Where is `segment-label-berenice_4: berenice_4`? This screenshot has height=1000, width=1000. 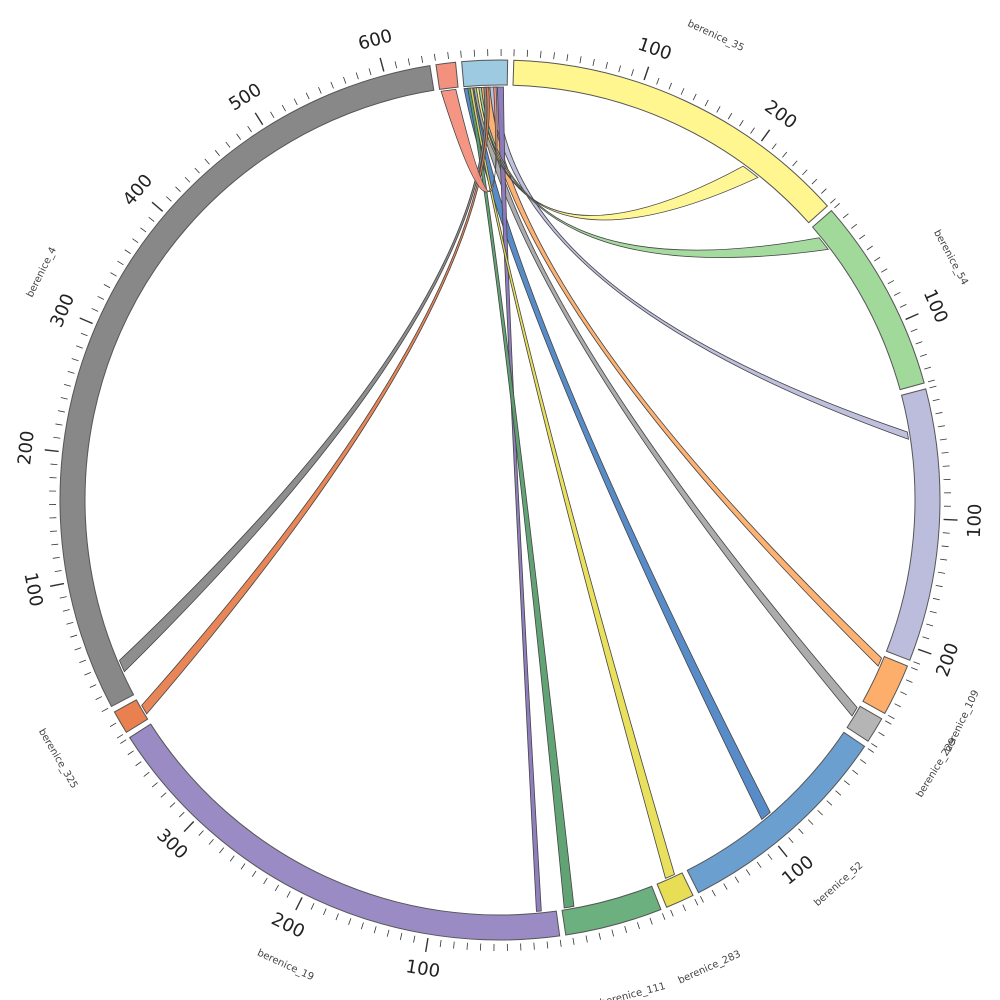 segment-label-berenice_4: berenice_4 is located at coordinates (42, 272).